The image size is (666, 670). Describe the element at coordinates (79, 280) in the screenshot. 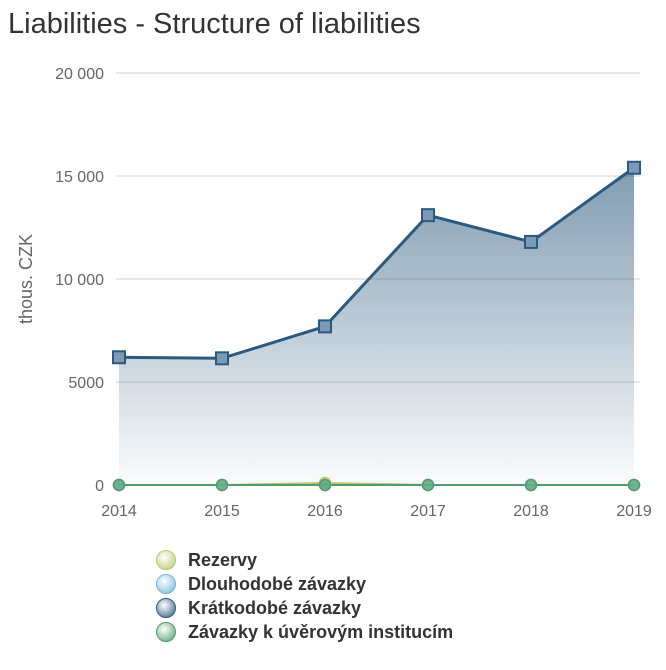

I see `y-tick-label: 10 000` at that location.